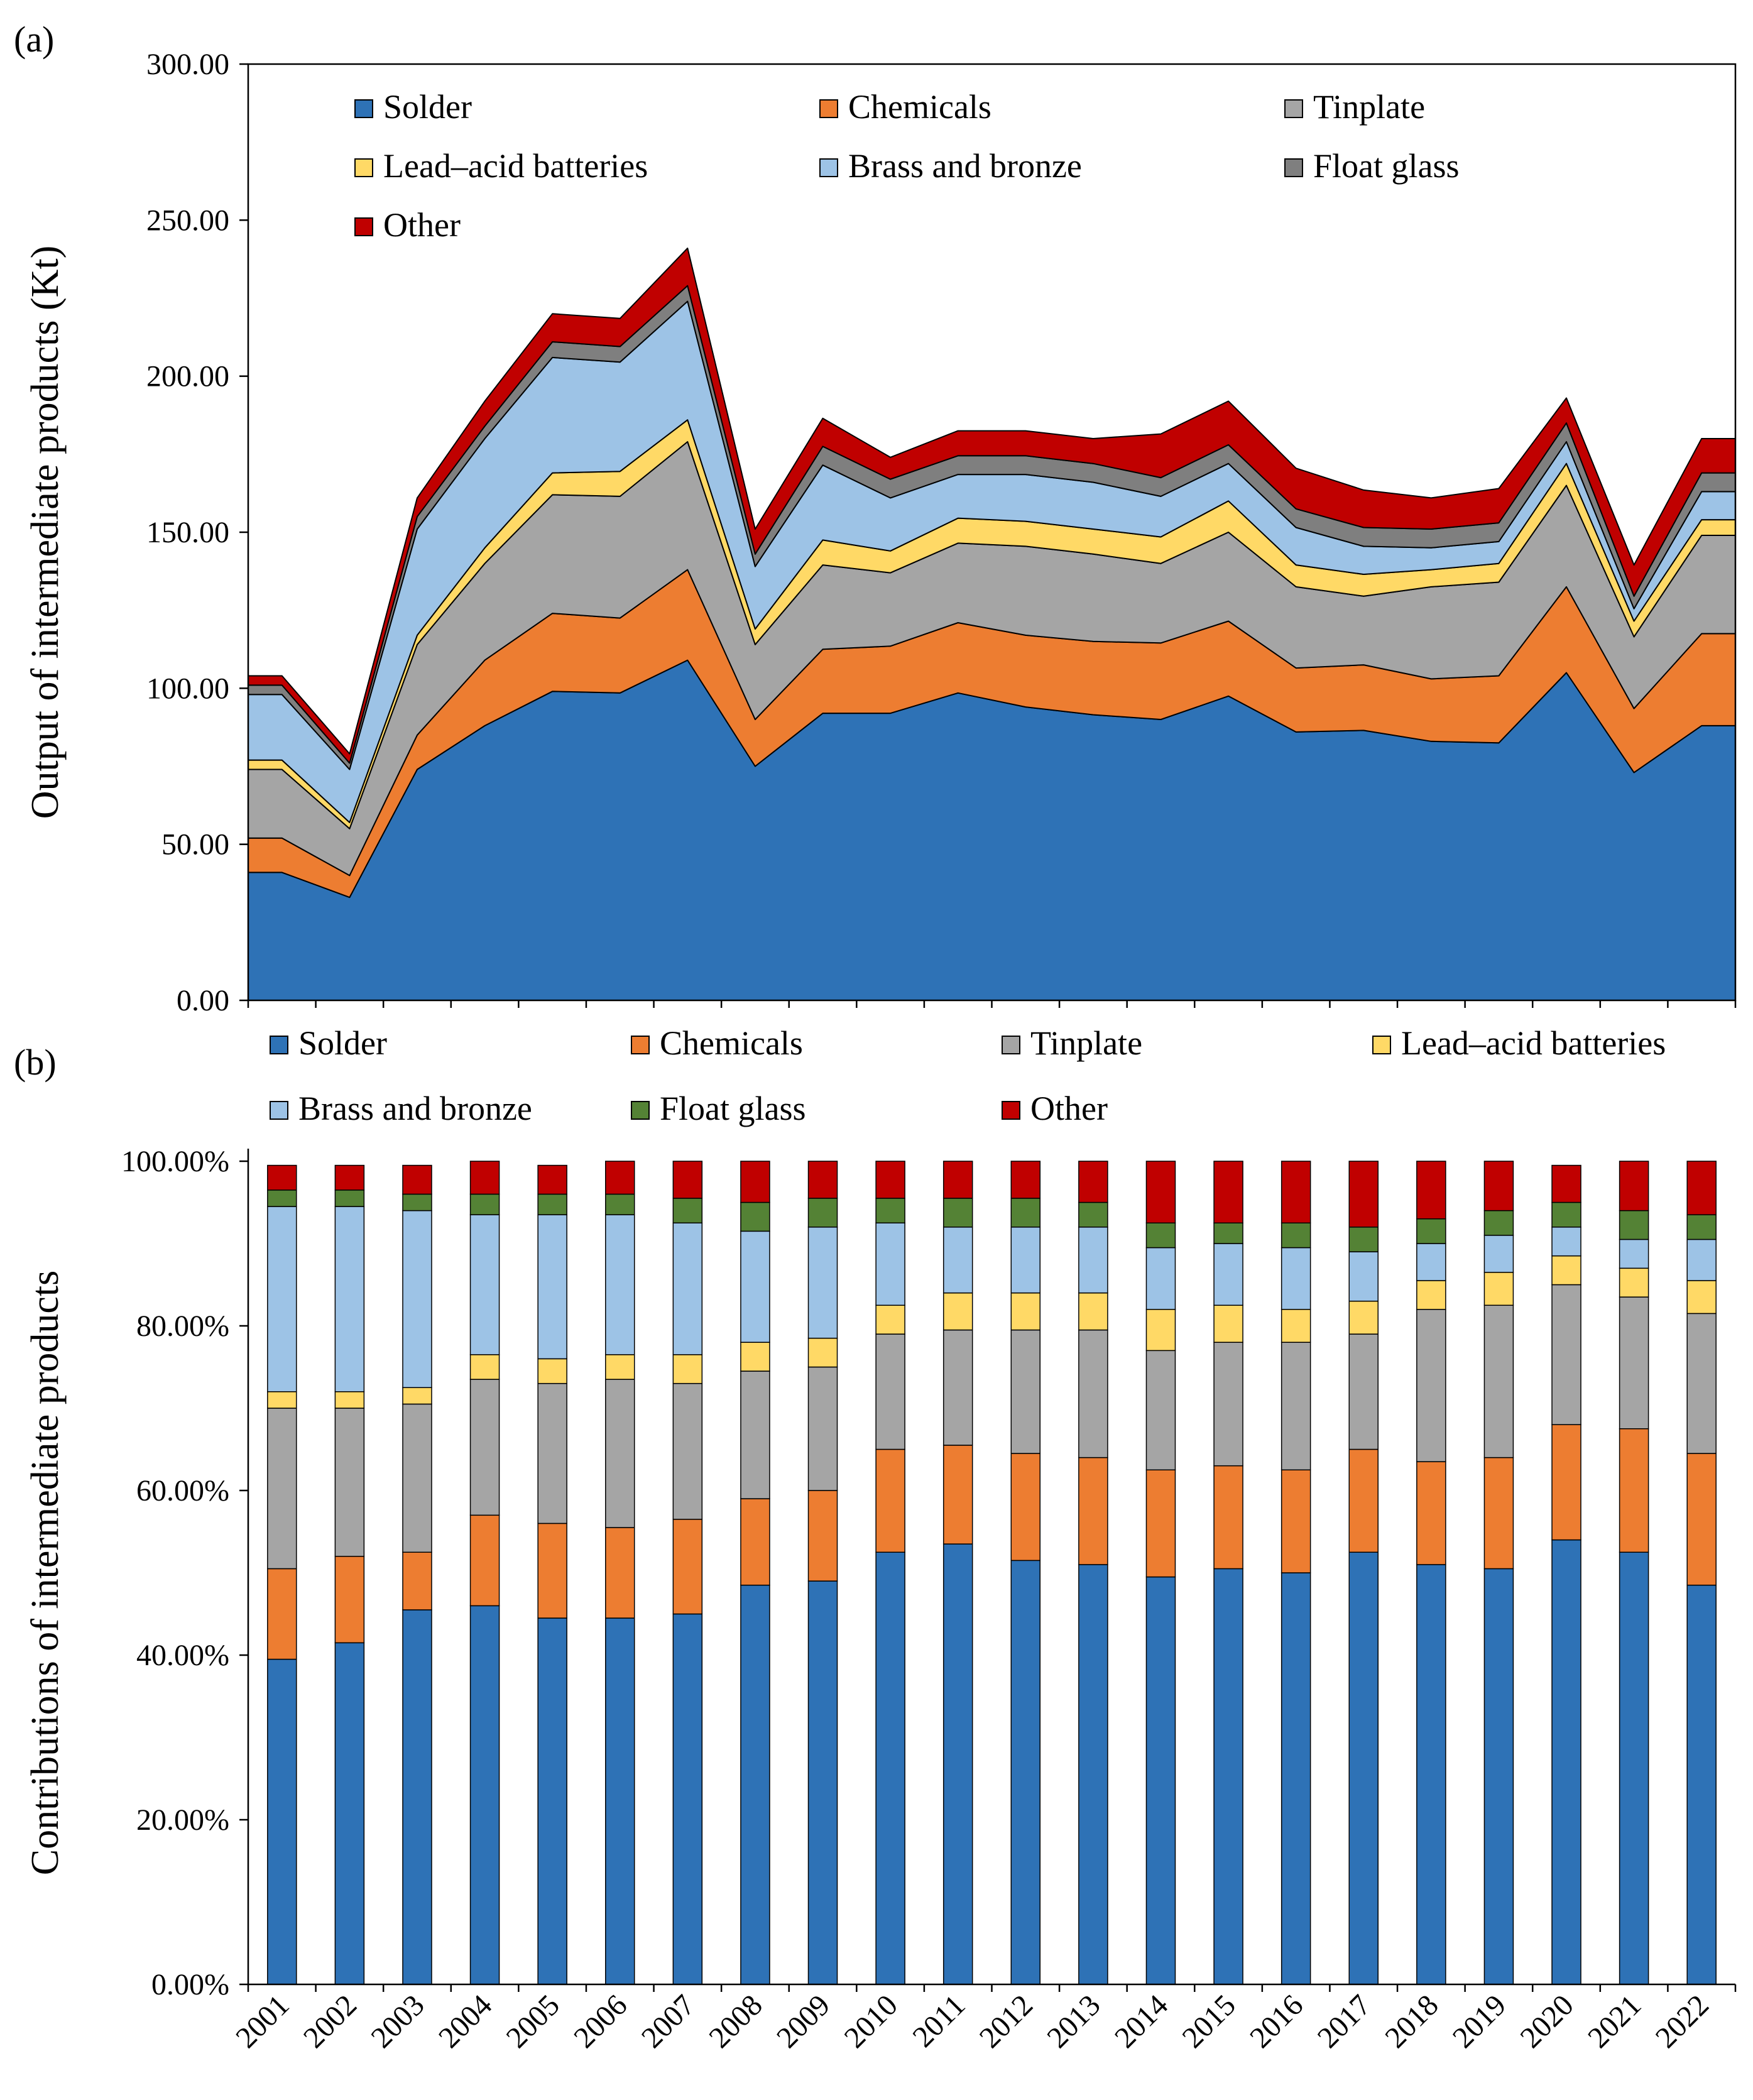 The width and height of the screenshot is (1753, 2100). Describe the element at coordinates (427, 107) in the screenshot. I see `legend-label-a: Solder` at that location.